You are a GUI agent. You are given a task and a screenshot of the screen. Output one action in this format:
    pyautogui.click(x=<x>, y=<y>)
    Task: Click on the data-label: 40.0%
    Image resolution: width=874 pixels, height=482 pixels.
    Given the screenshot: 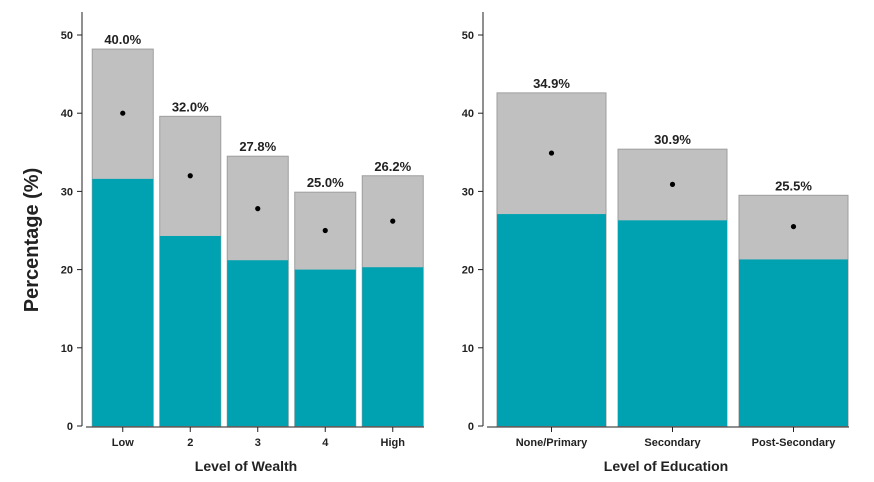 What is the action you would take?
    pyautogui.click(x=122, y=39)
    